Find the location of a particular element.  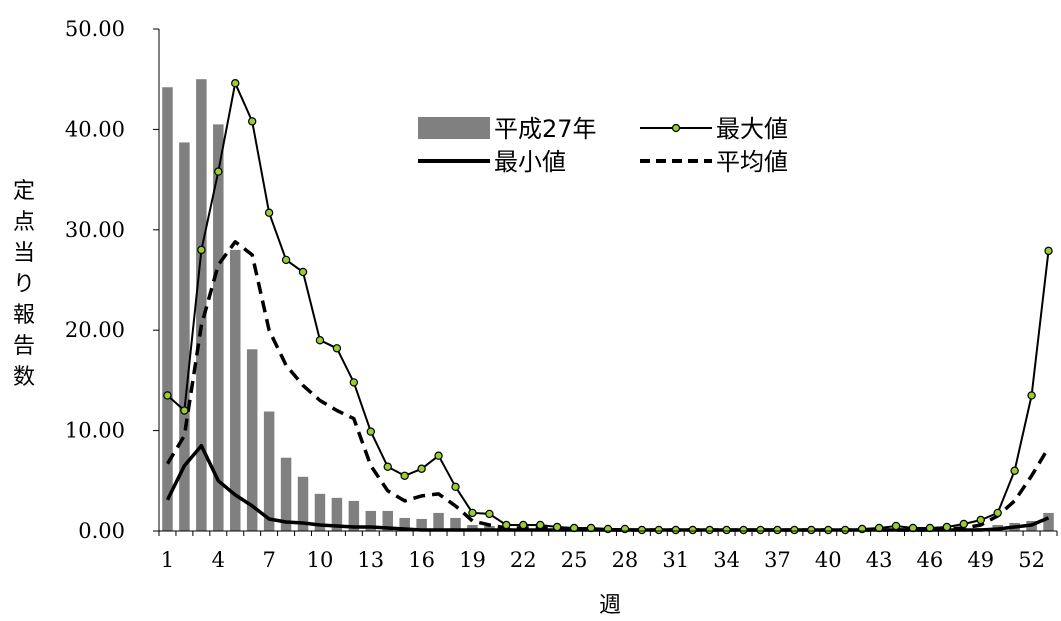

x-tick-label: 19 is located at coordinates (472, 560).